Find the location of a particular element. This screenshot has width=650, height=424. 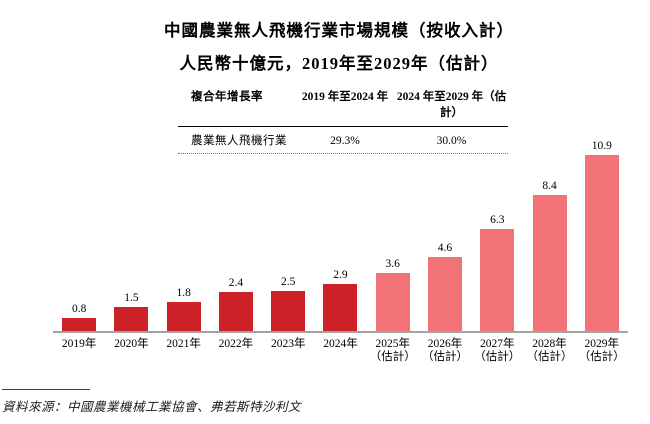

x-axis-label: 2021年 is located at coordinates (184, 351).